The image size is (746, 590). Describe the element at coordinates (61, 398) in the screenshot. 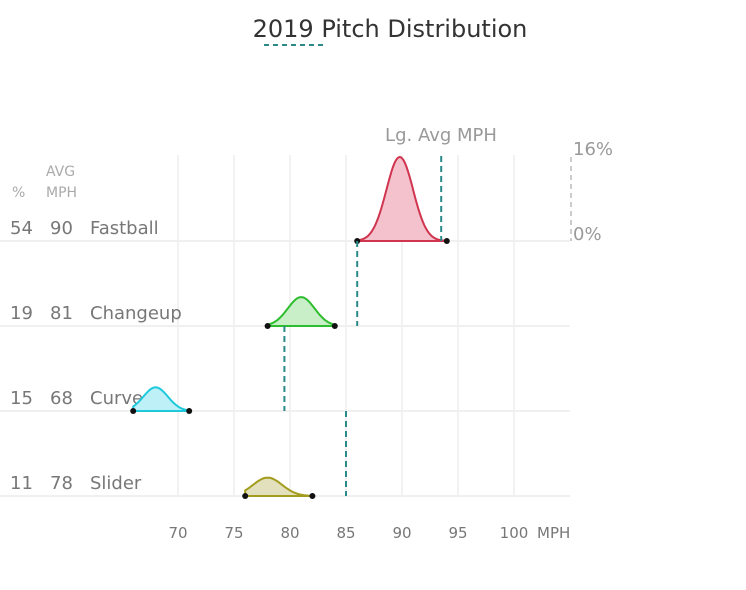

I see `row-avg-mph: 68` at that location.